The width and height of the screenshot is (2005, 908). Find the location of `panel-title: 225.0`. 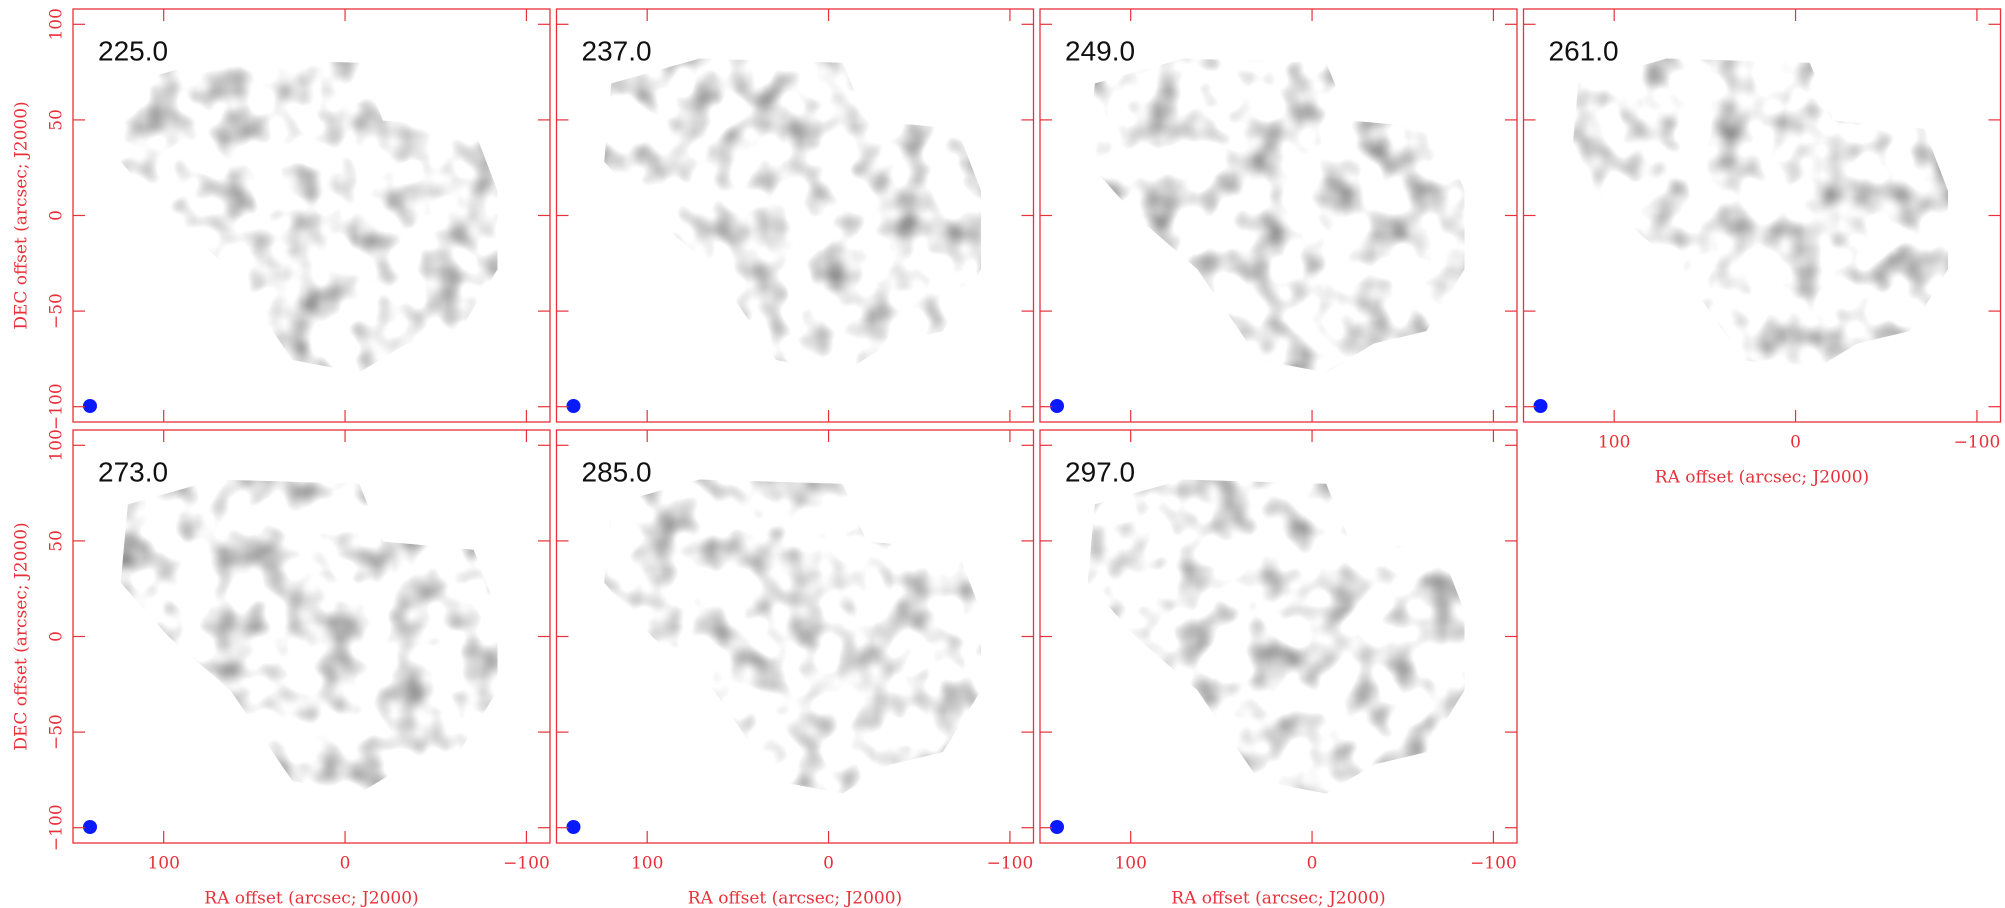

panel-title: 225.0 is located at coordinates (133, 50).